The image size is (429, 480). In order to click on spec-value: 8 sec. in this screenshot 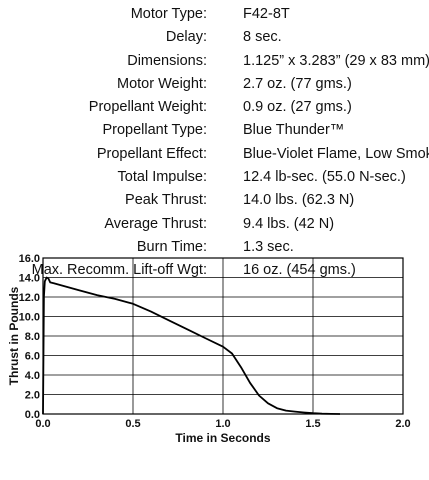, I will do `click(262, 37)`.